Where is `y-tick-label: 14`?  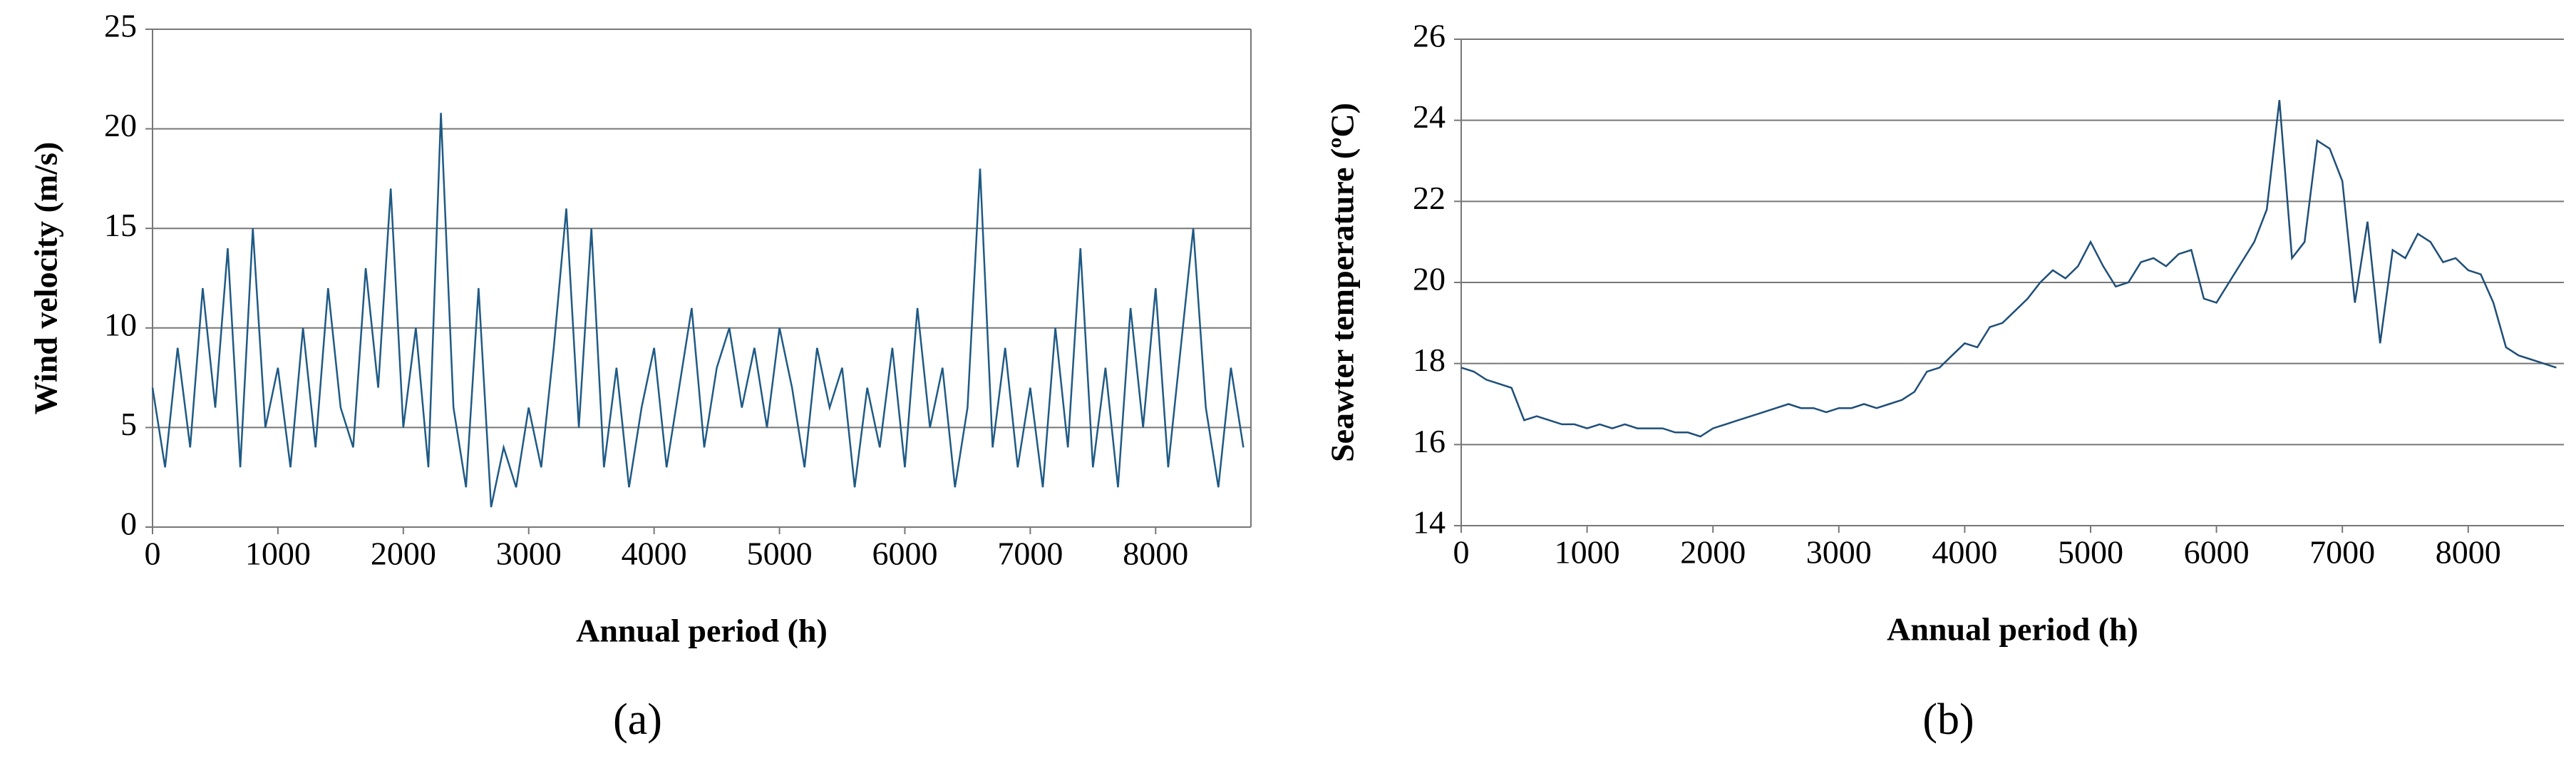
y-tick-label: 14 is located at coordinates (1429, 522).